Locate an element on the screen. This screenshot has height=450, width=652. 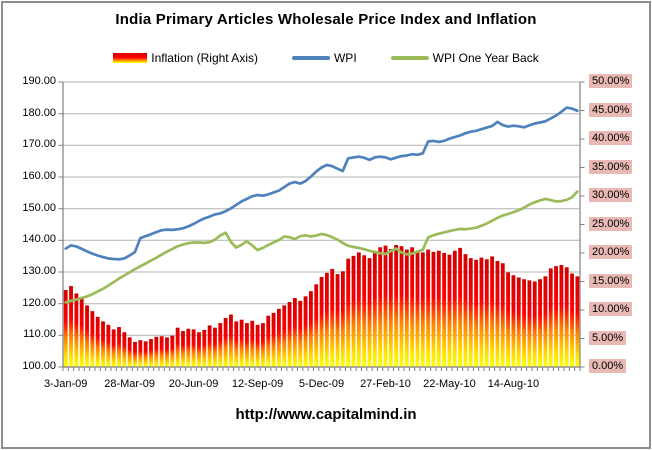
right-axis-label: 20.00% is located at coordinates (611, 252).